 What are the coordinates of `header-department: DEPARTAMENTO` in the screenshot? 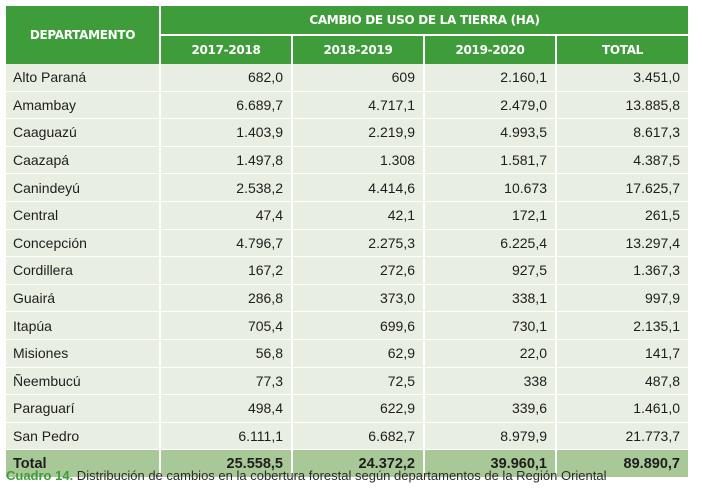 It's located at (83, 35).